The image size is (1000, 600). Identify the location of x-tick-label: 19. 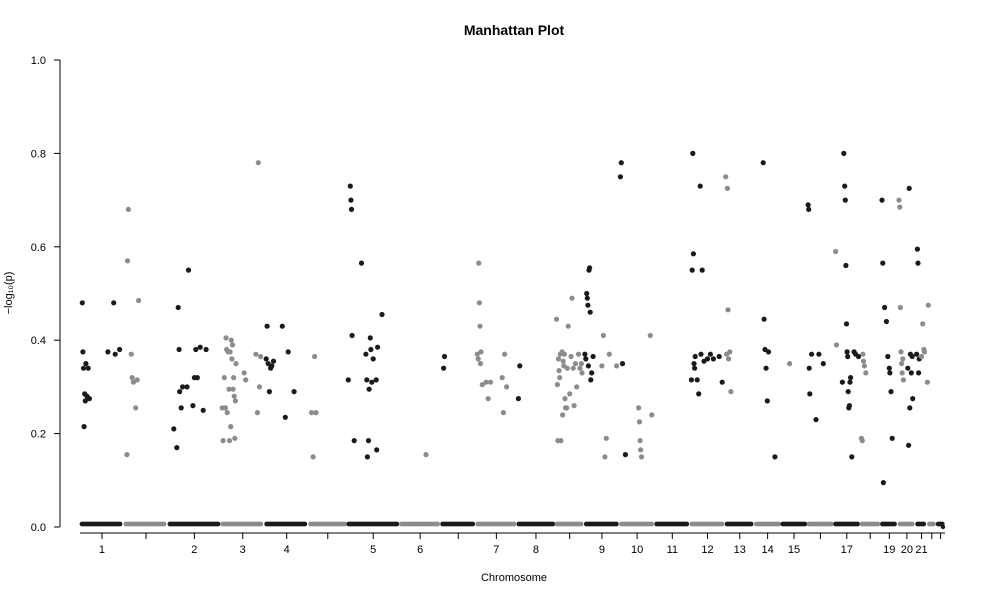
(889, 550).